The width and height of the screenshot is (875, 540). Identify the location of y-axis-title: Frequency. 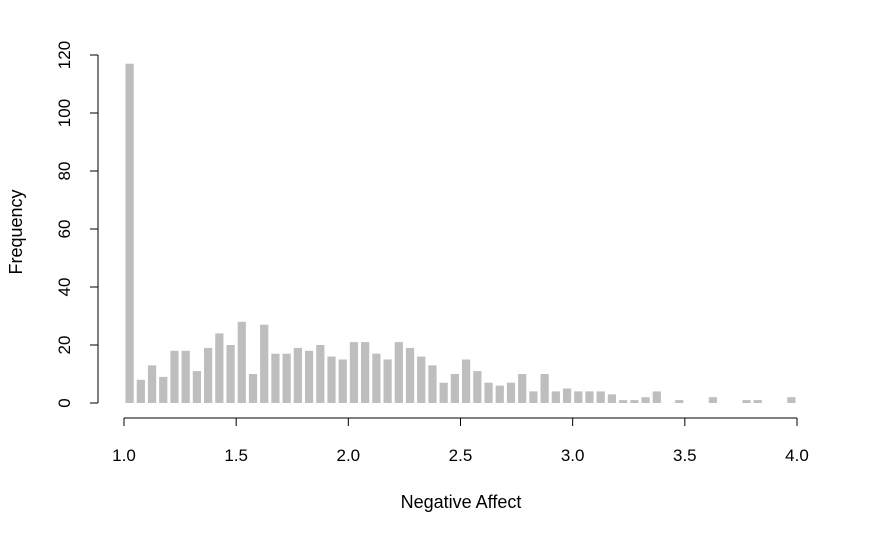
(16, 231).